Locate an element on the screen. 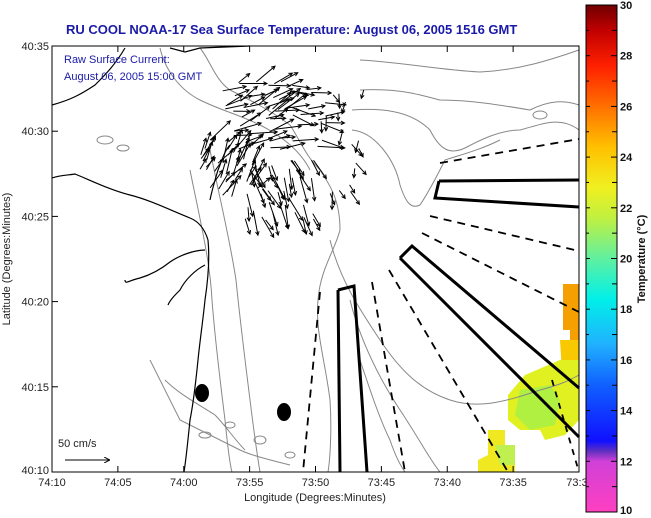  y-tick-label: 40:35 is located at coordinates (35, 47).